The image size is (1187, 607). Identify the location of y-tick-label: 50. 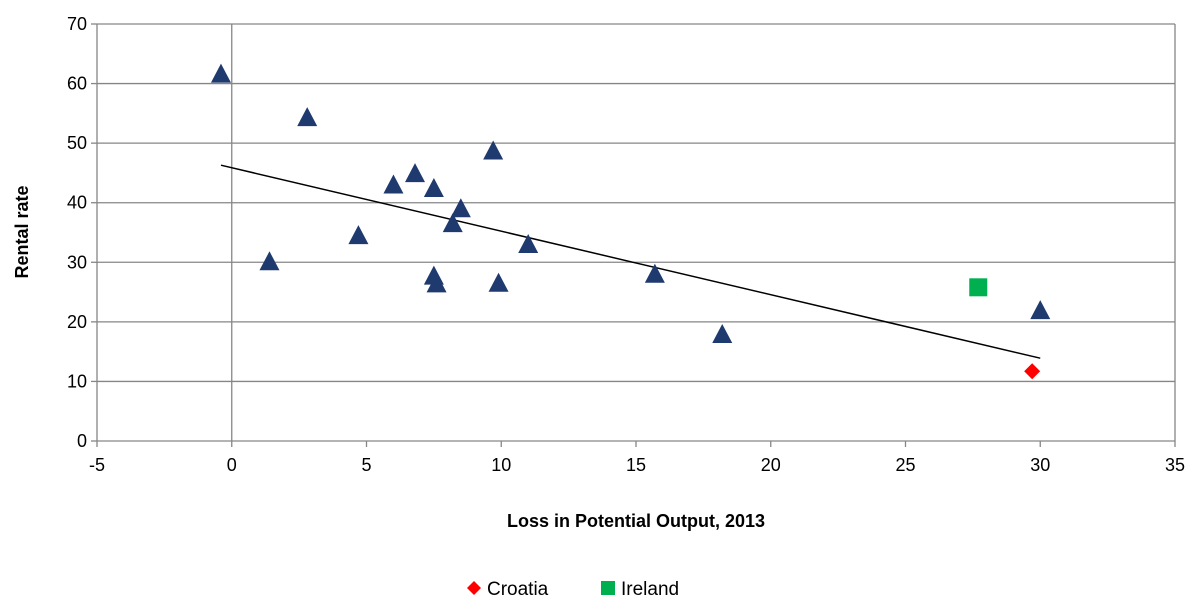
(77, 143).